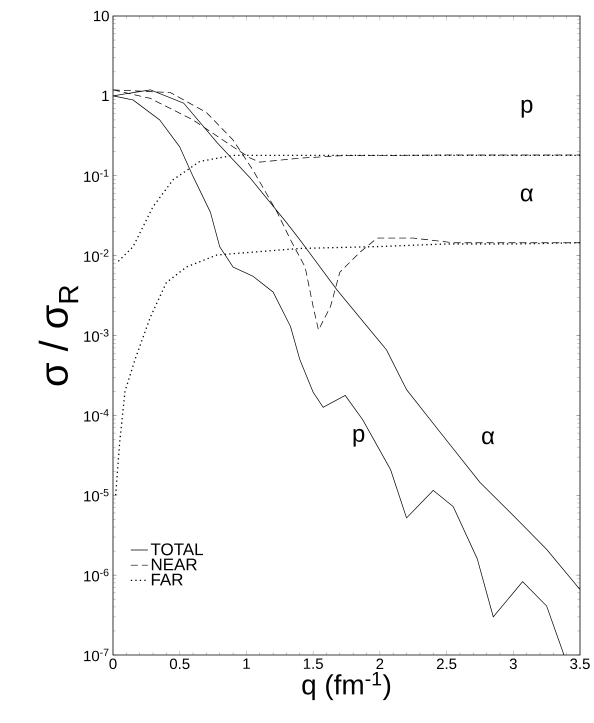 The height and width of the screenshot is (723, 594). I want to click on x-tick-label: 0, so click(113, 664).